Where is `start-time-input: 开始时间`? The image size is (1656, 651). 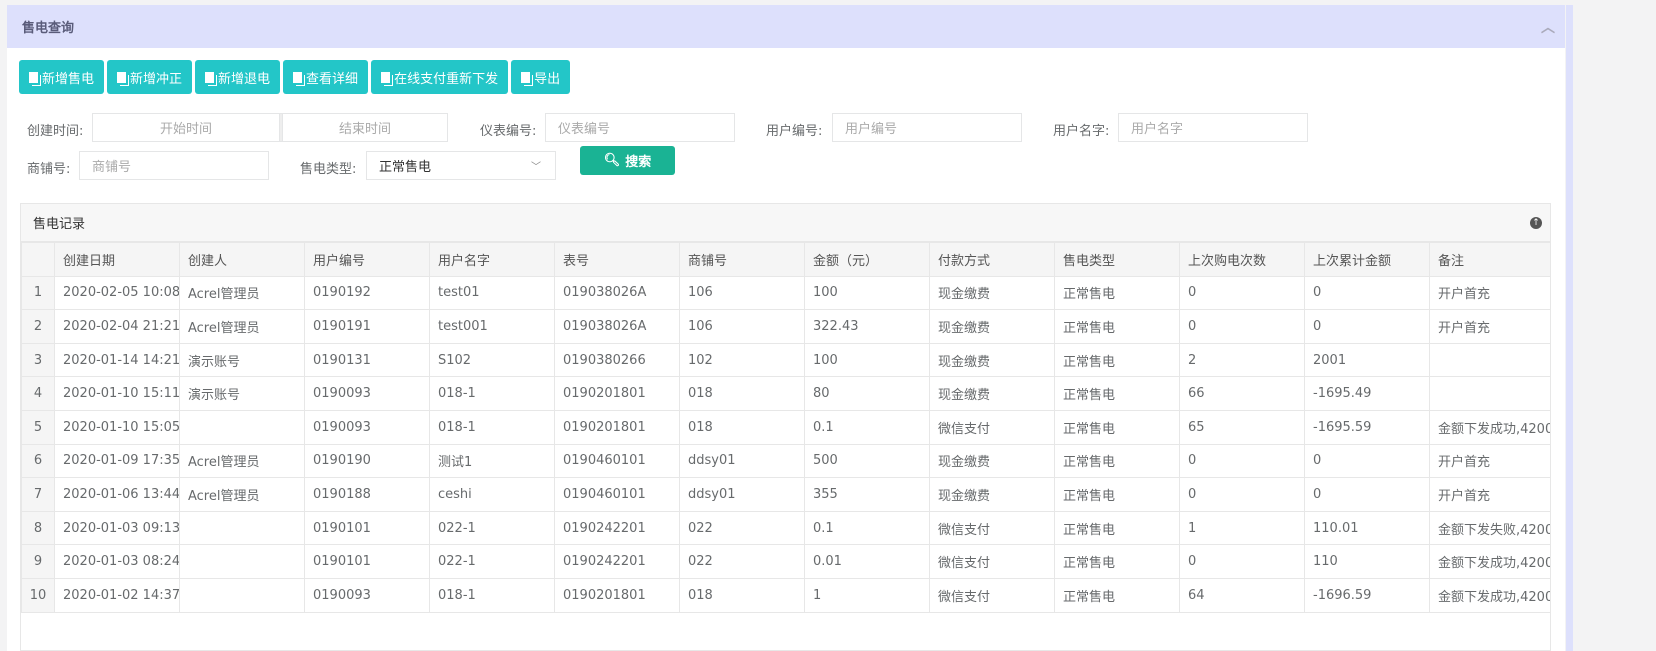 start-time-input: 开始时间 is located at coordinates (186, 127).